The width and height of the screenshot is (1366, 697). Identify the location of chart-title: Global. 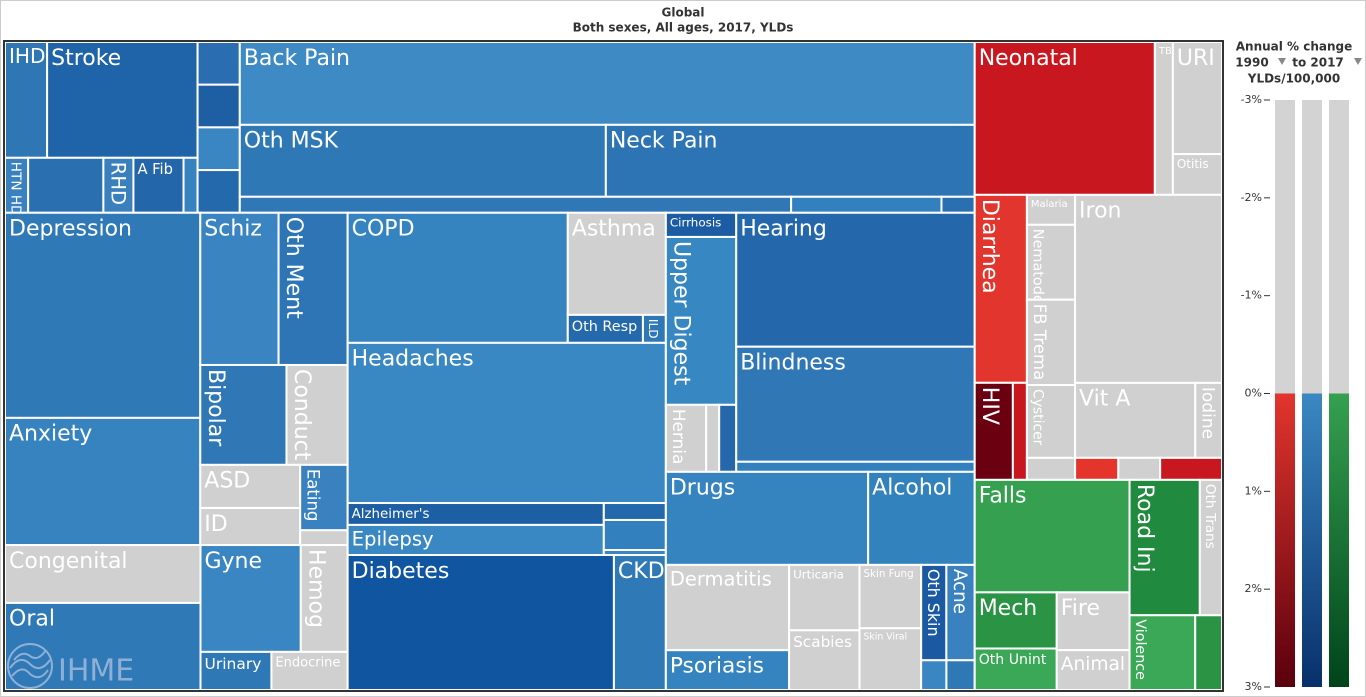
(682, 13).